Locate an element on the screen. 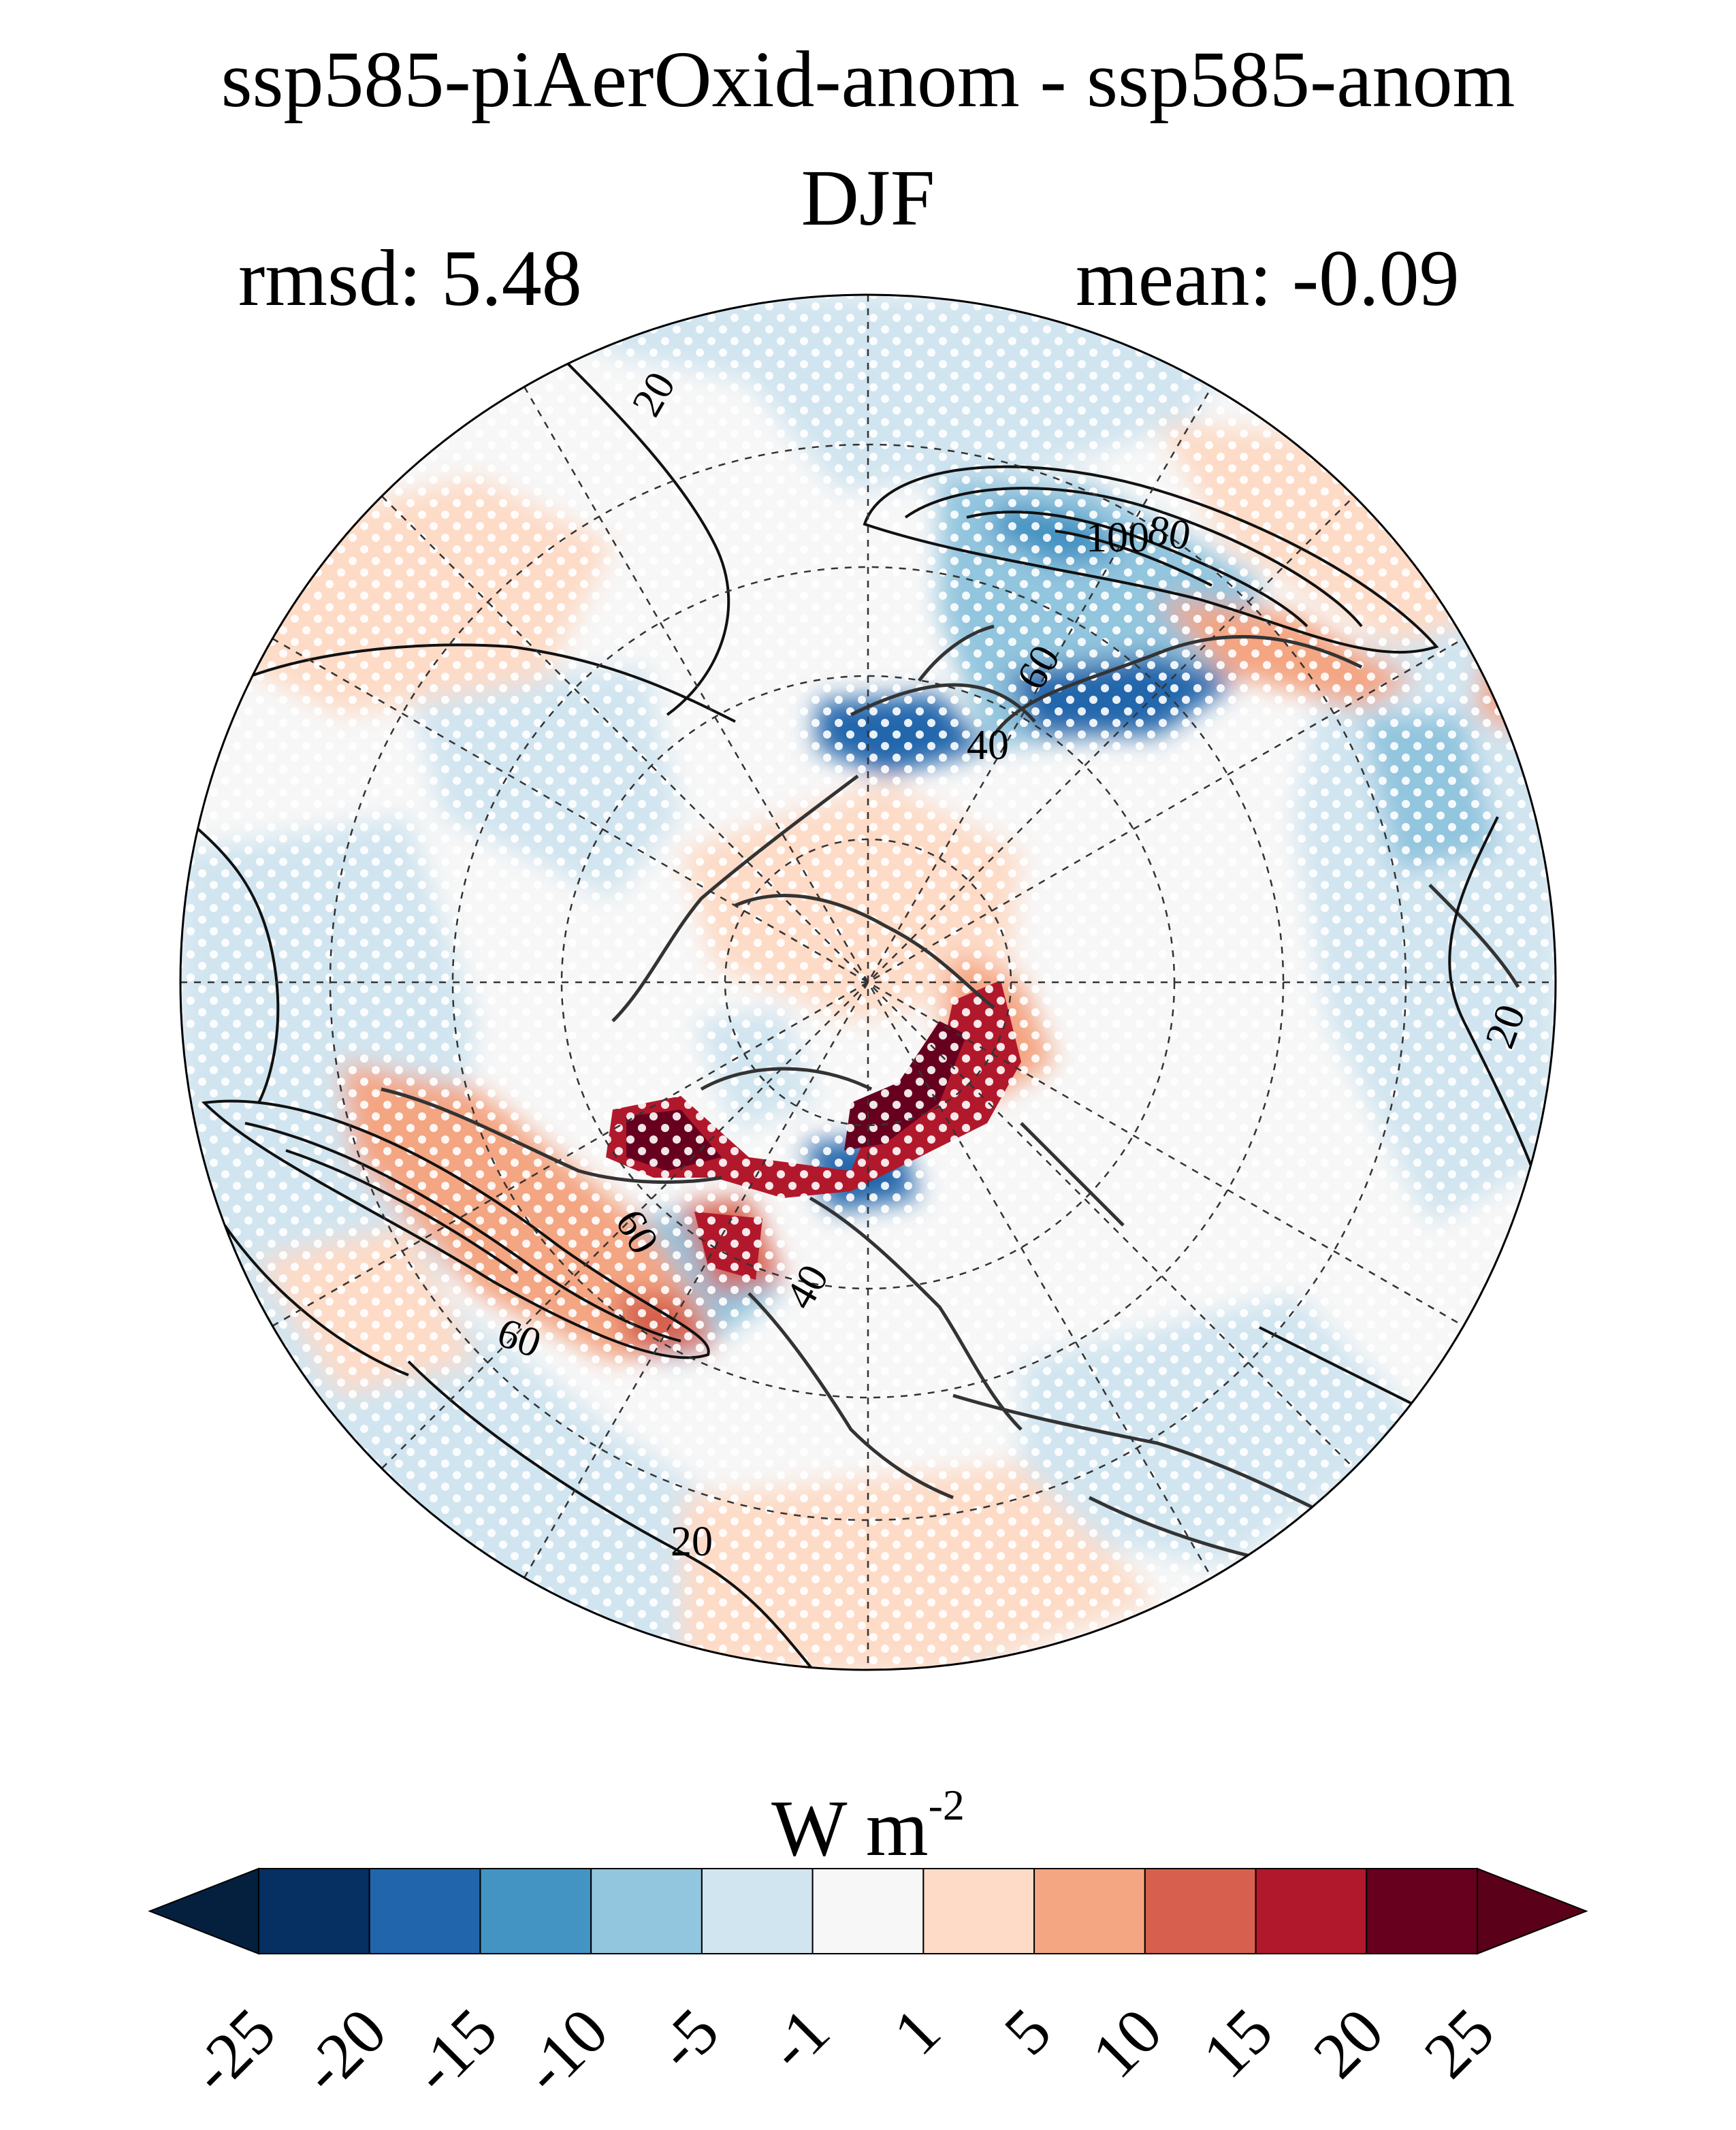 The image size is (1736, 2130). map-title: ssp585-piAerOxid-anom - ssp585-anom is located at coordinates (868, 79).